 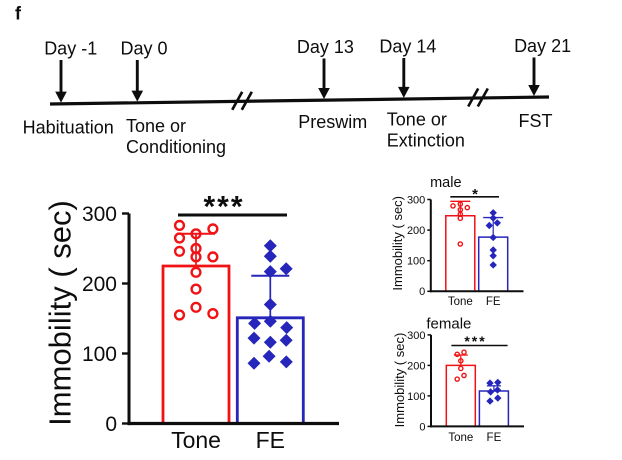 I want to click on significance-label: *, so click(x=475, y=194).